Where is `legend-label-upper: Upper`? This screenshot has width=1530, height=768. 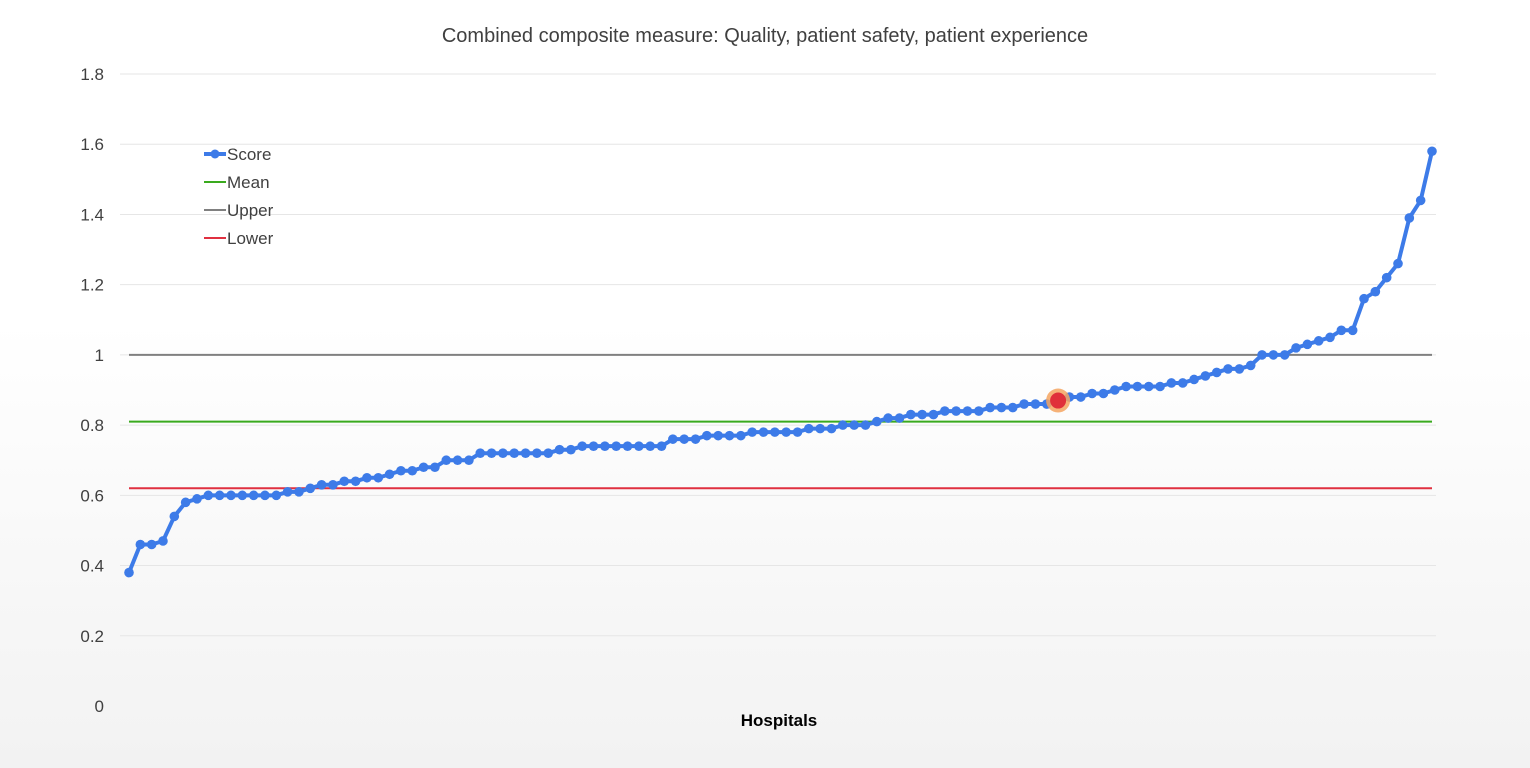 legend-label-upper: Upper is located at coordinates (250, 210).